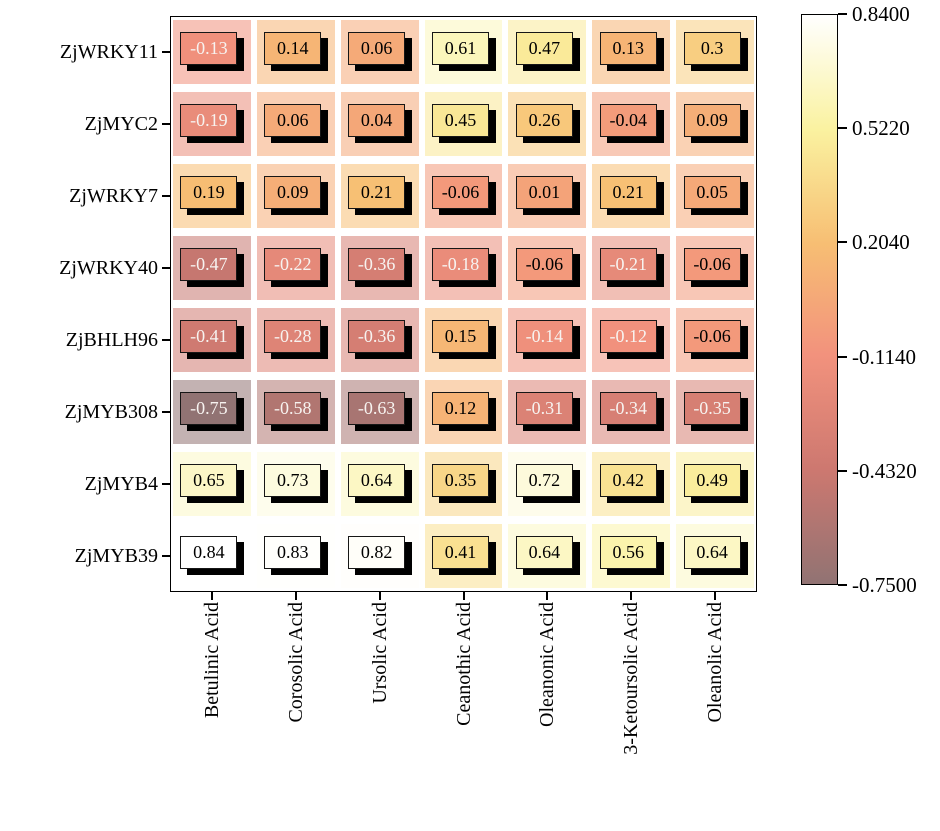  I want to click on cell-value-box: -0.19, so click(209, 120).